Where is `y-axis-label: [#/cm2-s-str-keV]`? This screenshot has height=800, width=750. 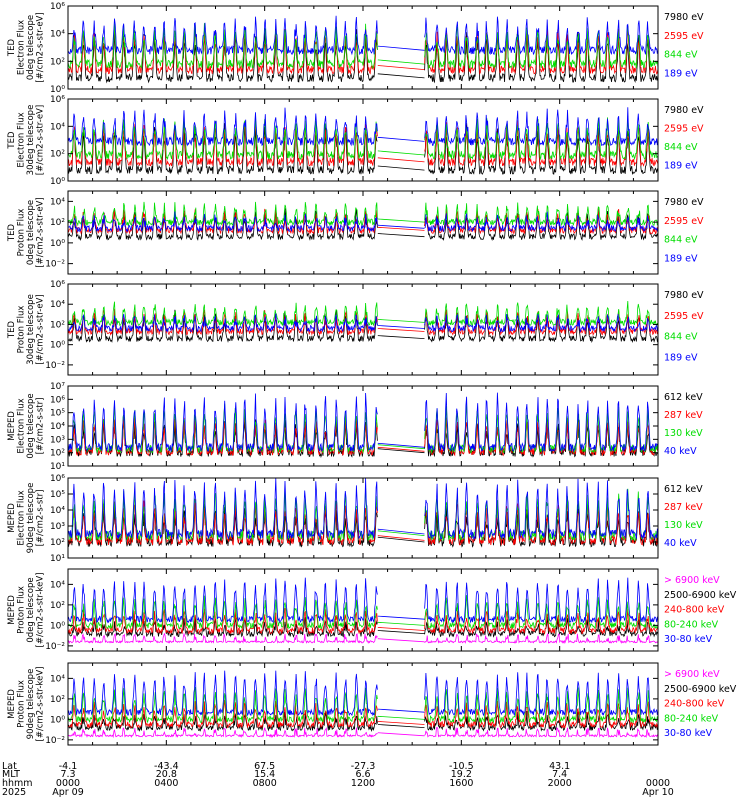
y-axis-label: [#/cm2-s-str-keV] is located at coordinates (41, 610).